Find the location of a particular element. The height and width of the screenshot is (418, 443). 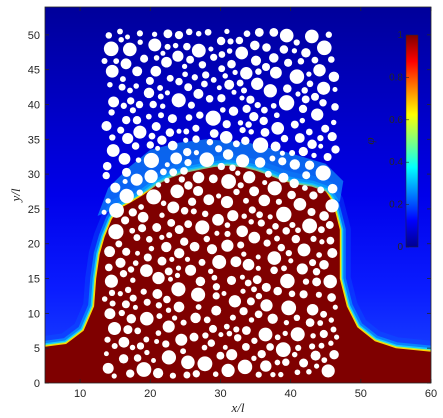

x-tick-label: 20 is located at coordinates (150, 394).